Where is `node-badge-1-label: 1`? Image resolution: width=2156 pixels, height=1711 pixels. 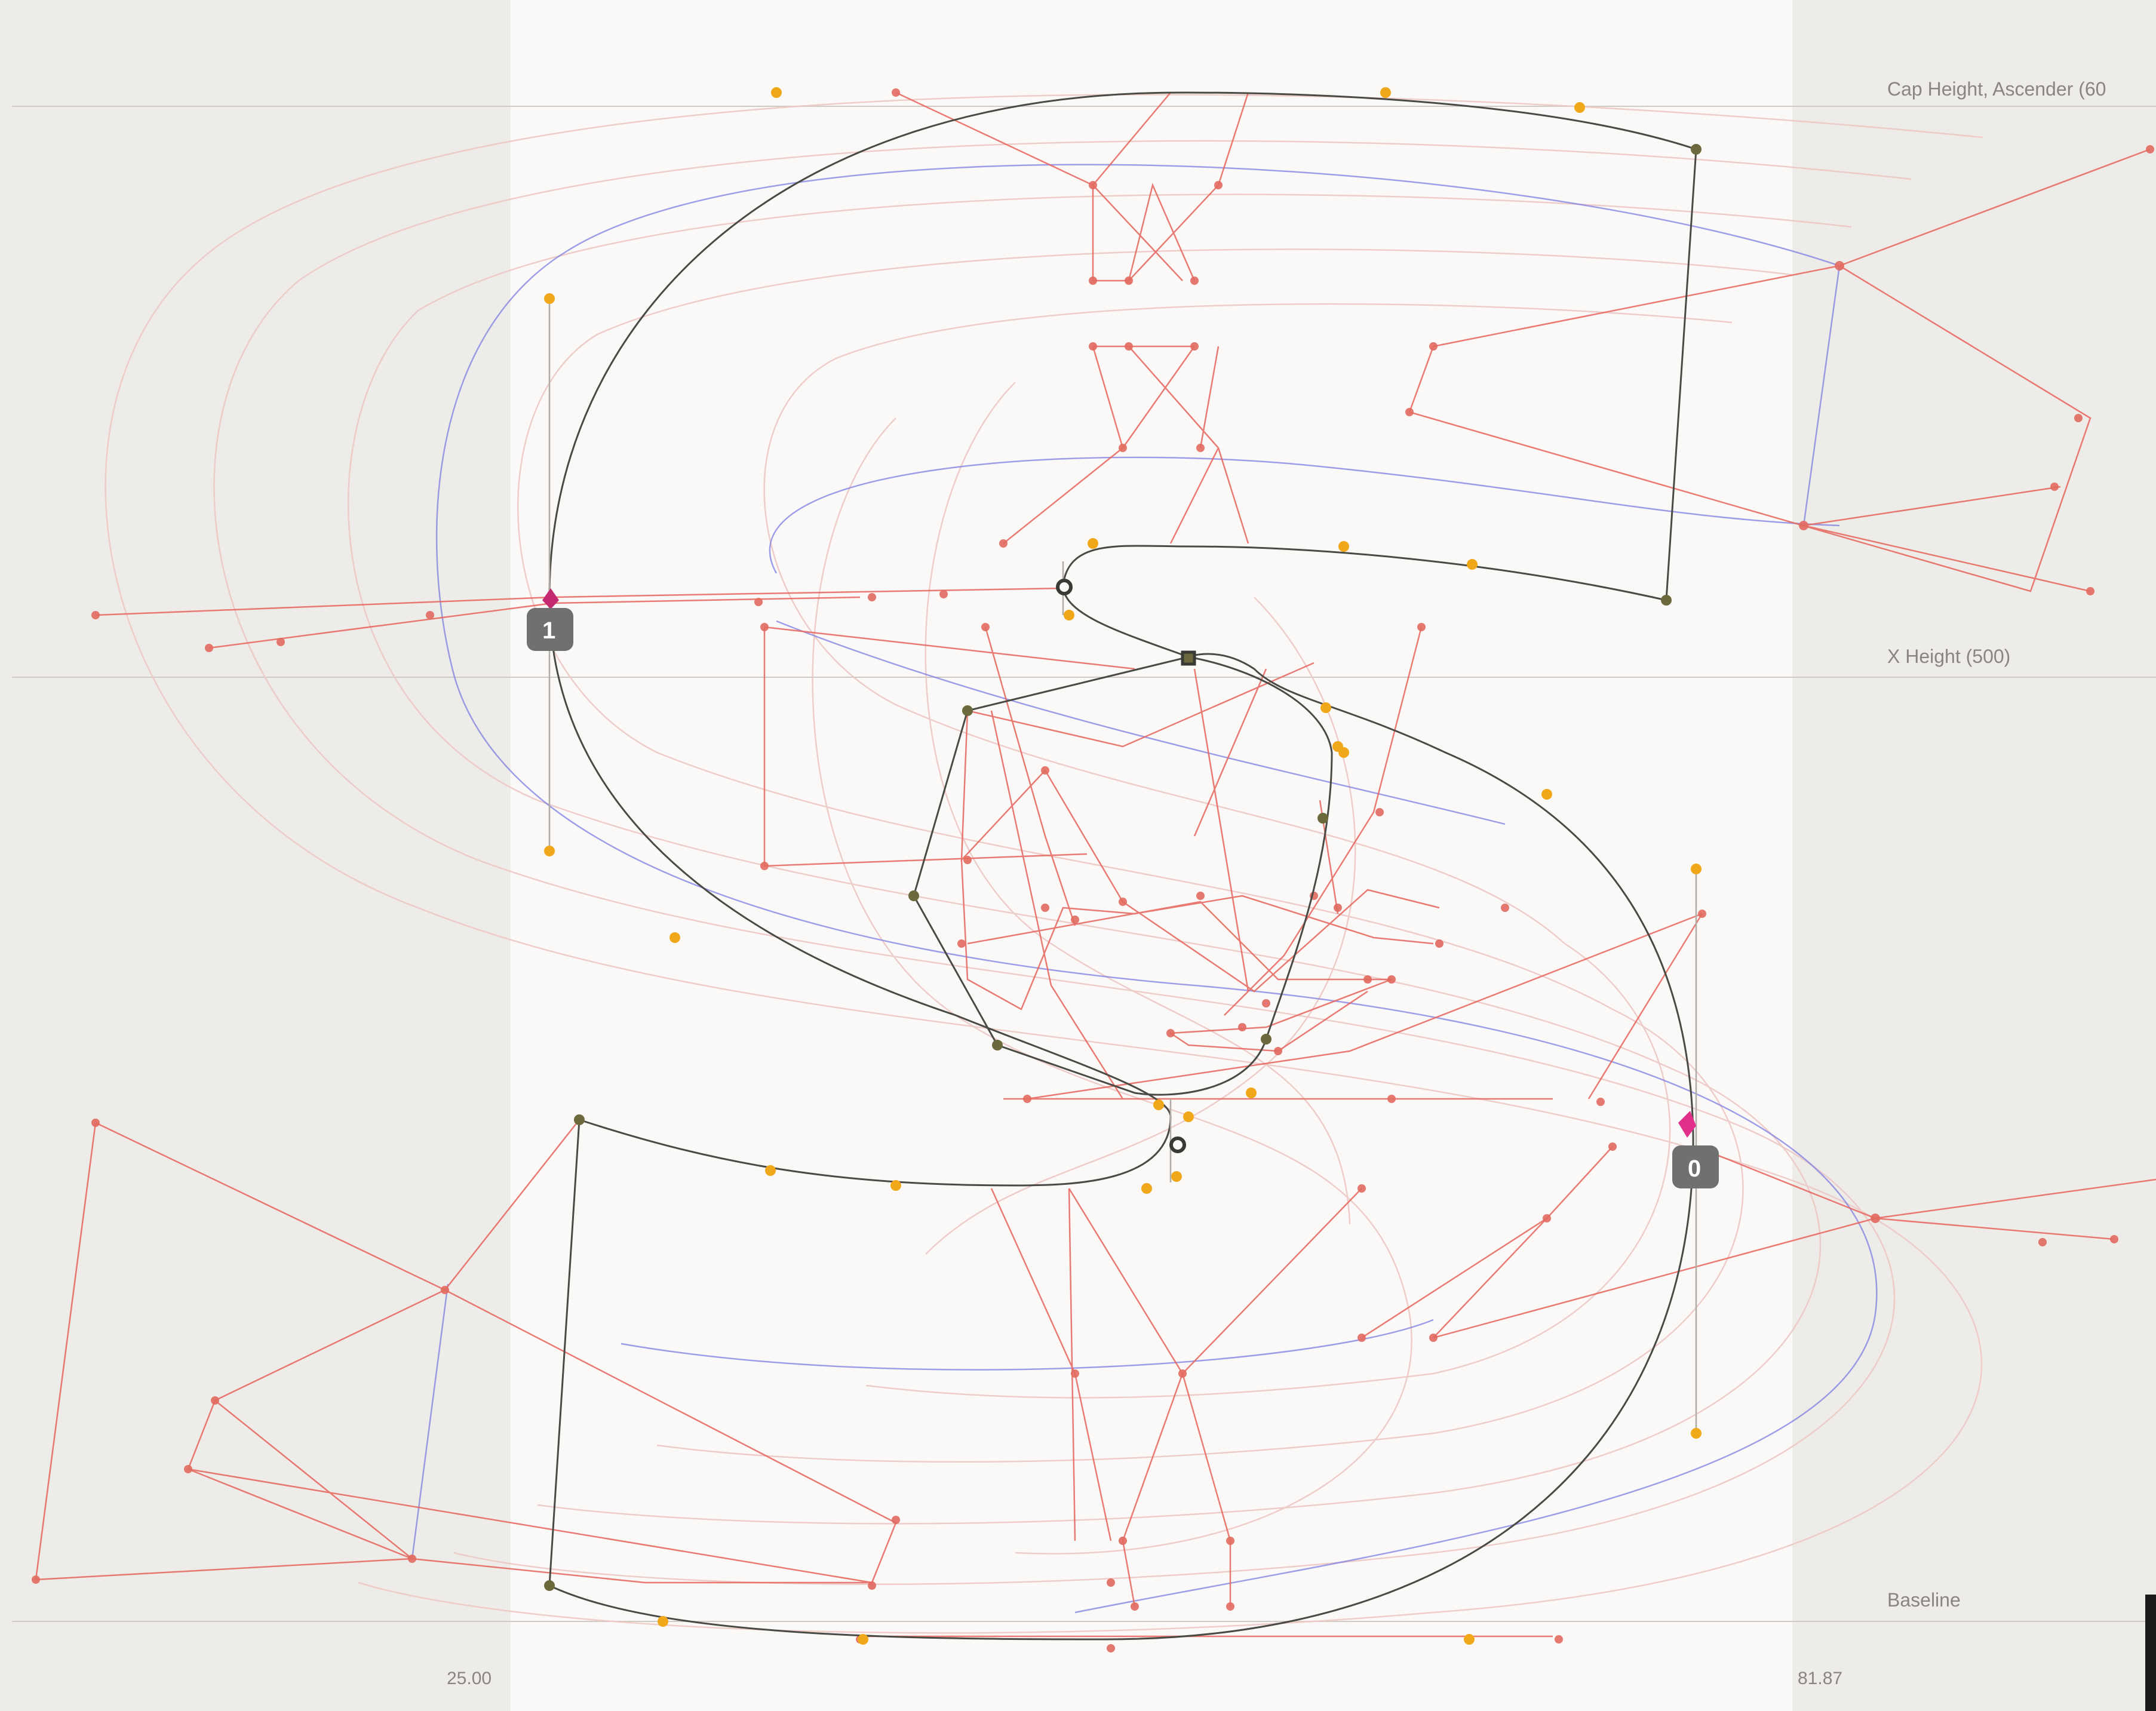
node-badge-1-label: 1 is located at coordinates (548, 631).